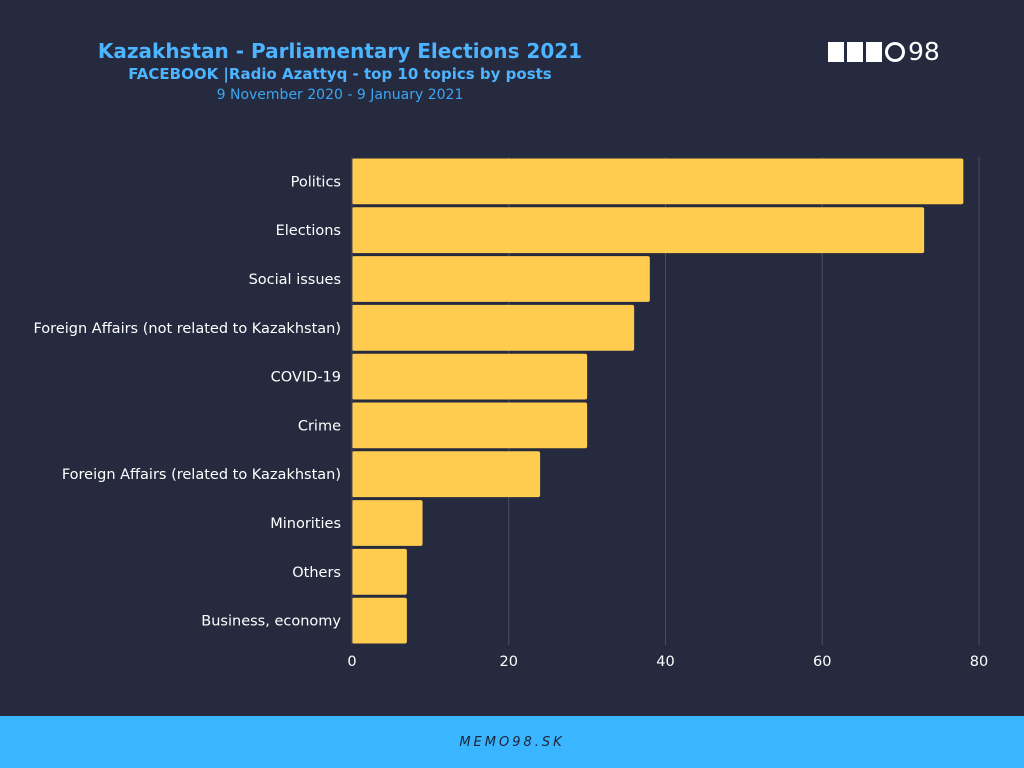  I want to click on footer-bar: MEMO98.SK, so click(512, 742).